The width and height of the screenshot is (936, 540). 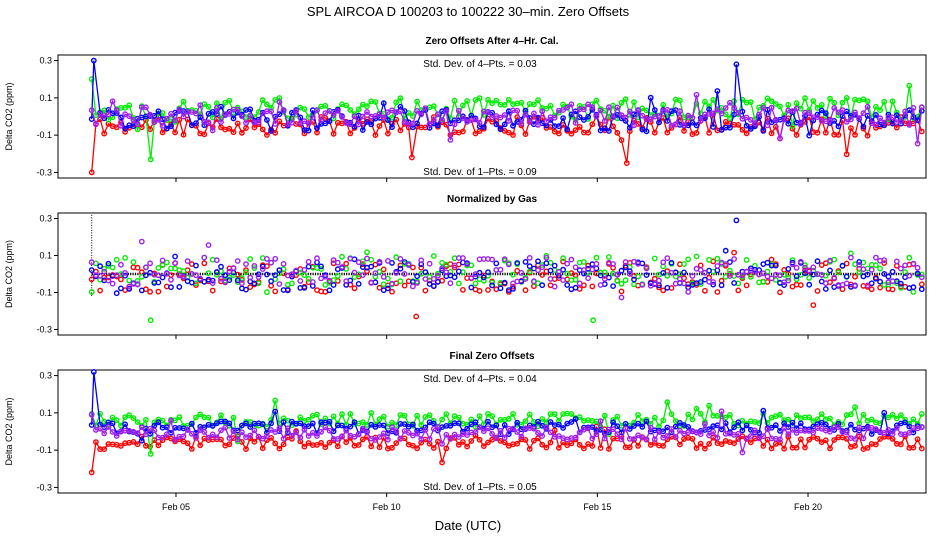 I want to click on y-tick-label: 0.1, so click(x=45, y=413).